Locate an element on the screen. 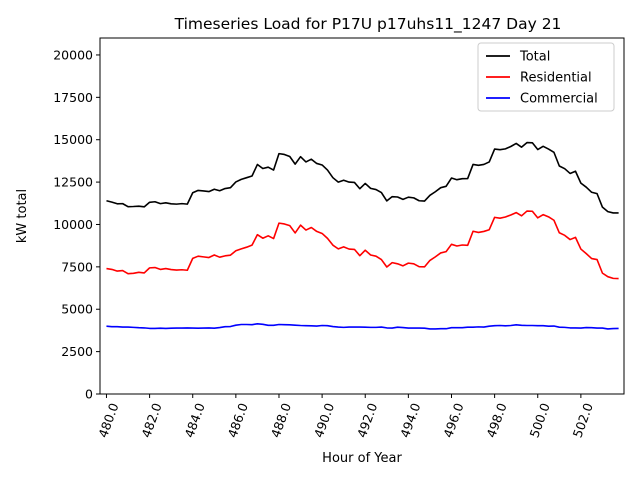 The width and height of the screenshot is (640, 480). x-tick-label: 490.0 is located at coordinates (324, 420).